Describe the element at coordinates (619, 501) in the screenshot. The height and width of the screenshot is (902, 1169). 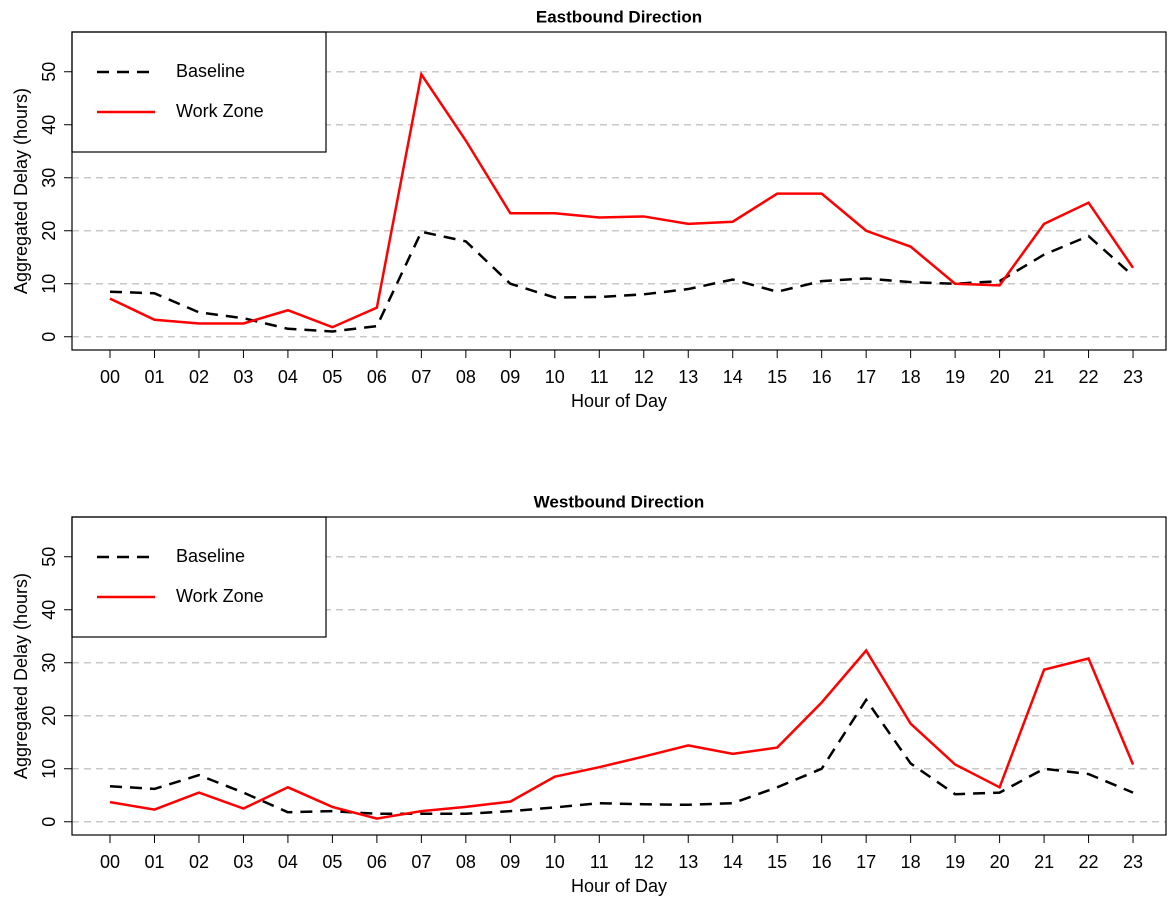
I see `chart-title: Westbound Direction` at that location.